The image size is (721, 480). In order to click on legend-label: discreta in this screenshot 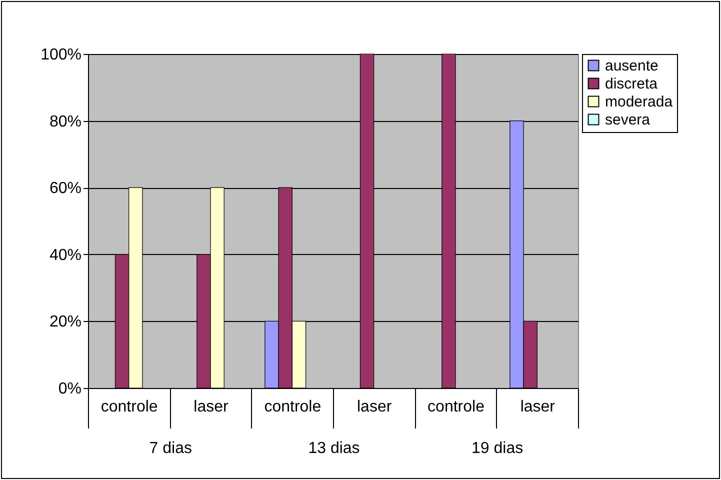, I will do `click(631, 84)`.